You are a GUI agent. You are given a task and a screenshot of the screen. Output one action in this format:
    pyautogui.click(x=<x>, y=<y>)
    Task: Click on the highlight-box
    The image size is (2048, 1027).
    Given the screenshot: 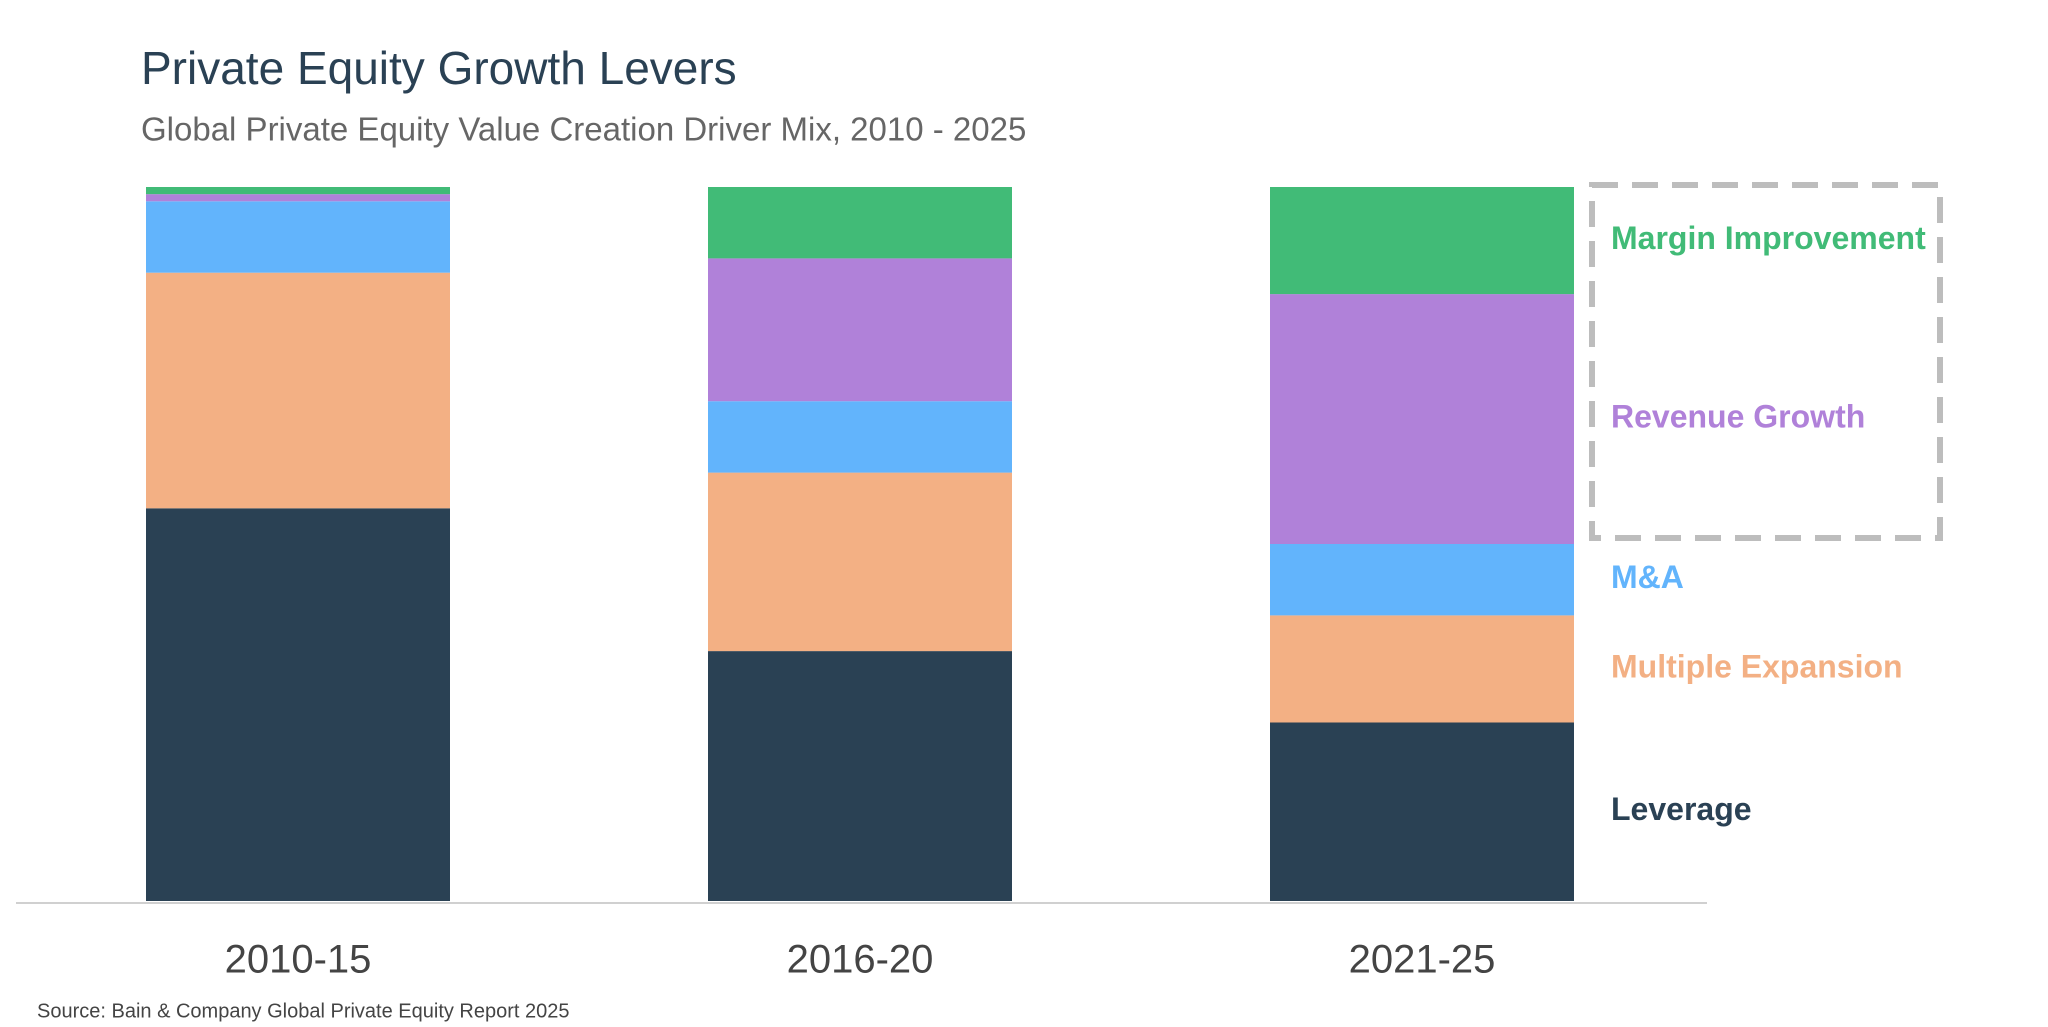 What is the action you would take?
    pyautogui.click(x=1766, y=361)
    